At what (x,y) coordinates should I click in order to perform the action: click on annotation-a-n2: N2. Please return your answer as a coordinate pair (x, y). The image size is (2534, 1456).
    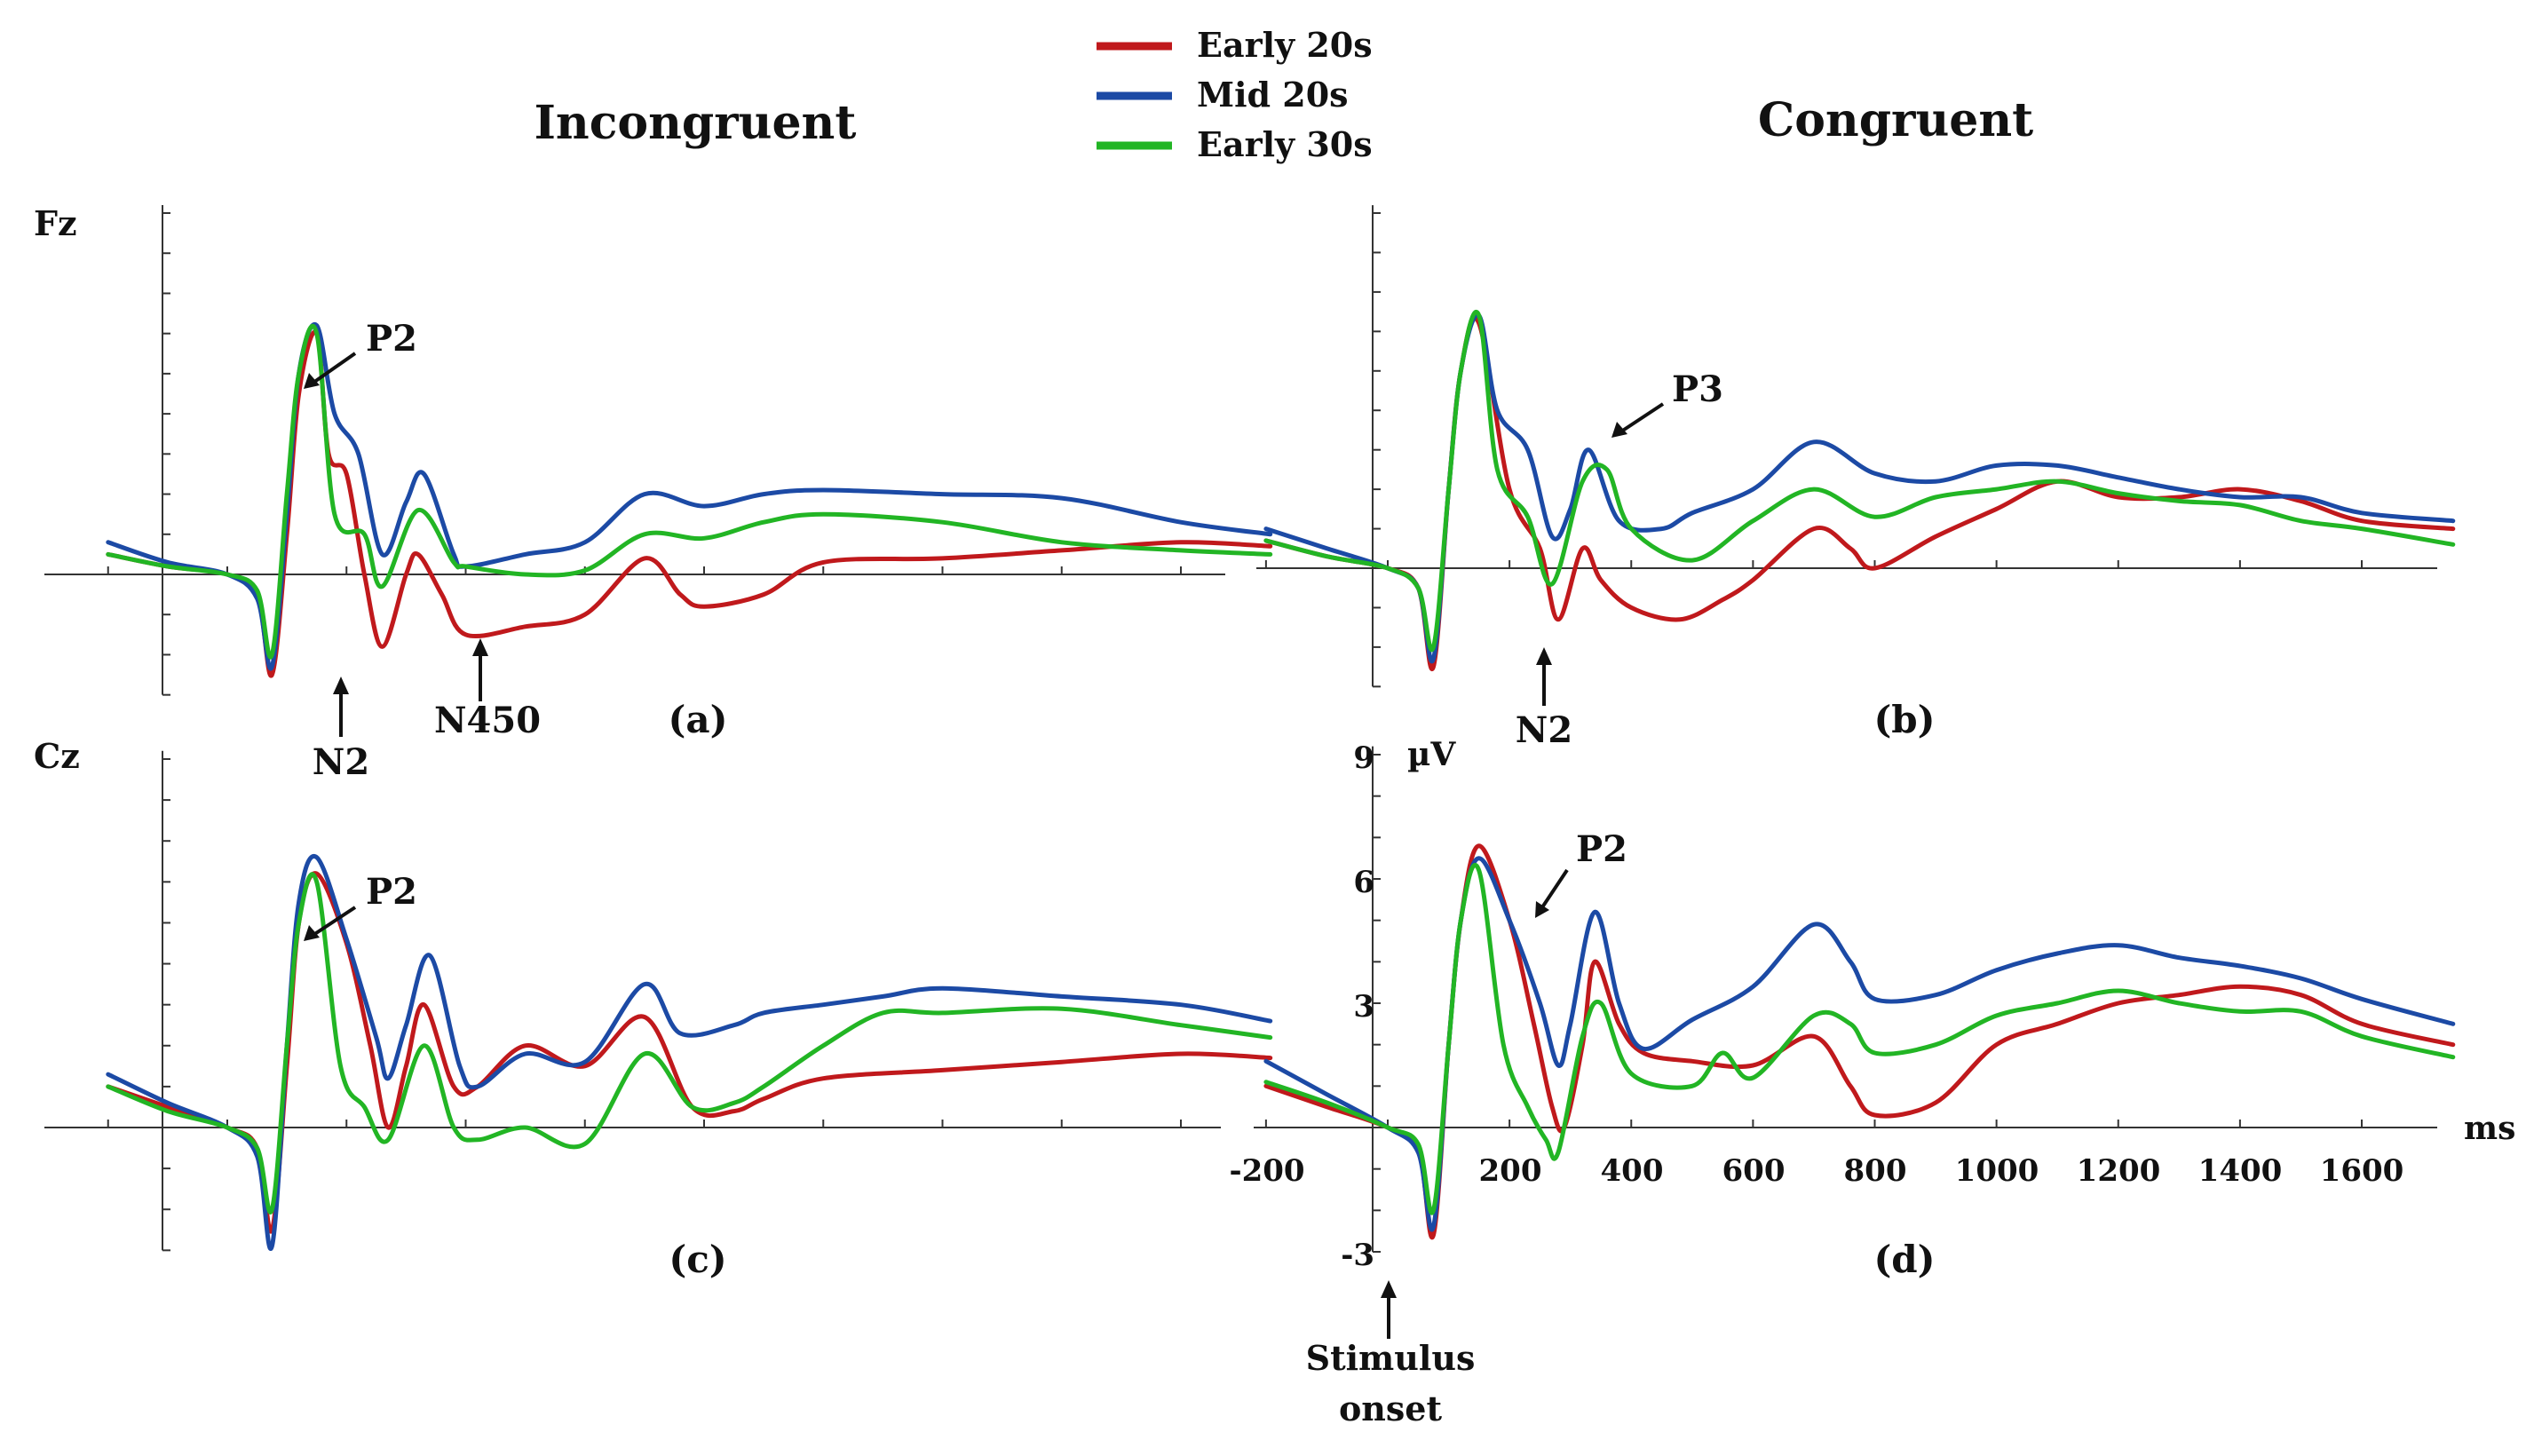
    Looking at the image, I should click on (341, 730).